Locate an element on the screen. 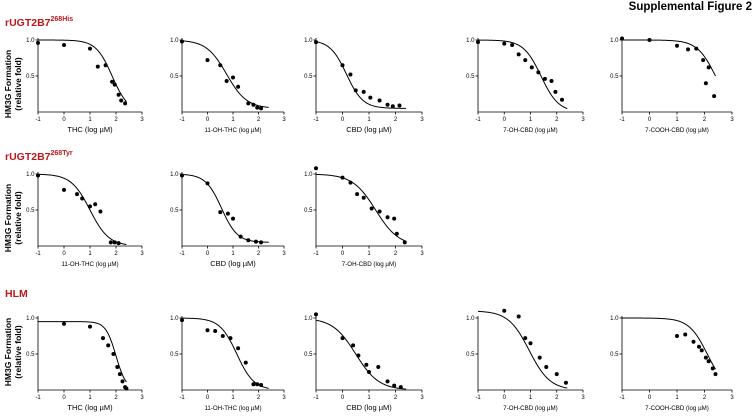  x-axis-label: 11-OH-THC (log µM) is located at coordinates (89, 264).